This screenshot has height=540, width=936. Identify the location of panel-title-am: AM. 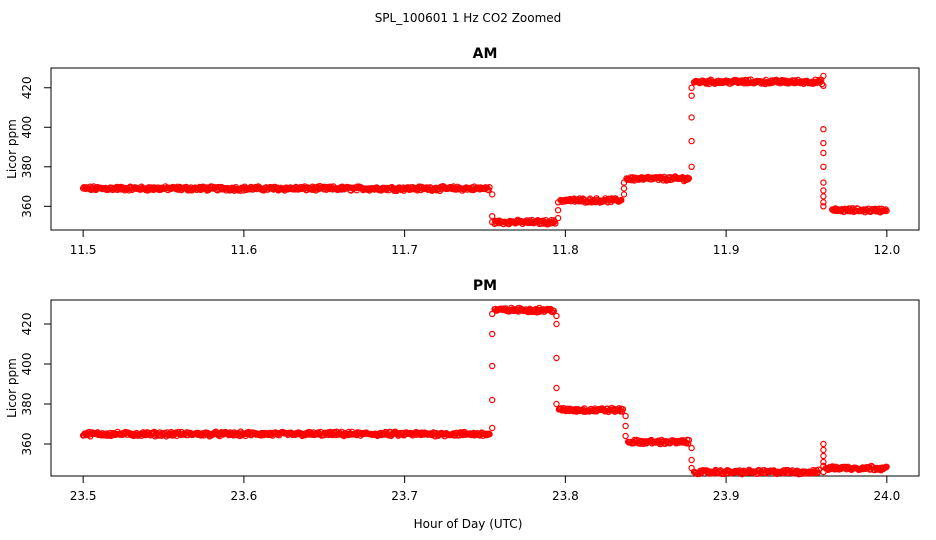
(485, 54).